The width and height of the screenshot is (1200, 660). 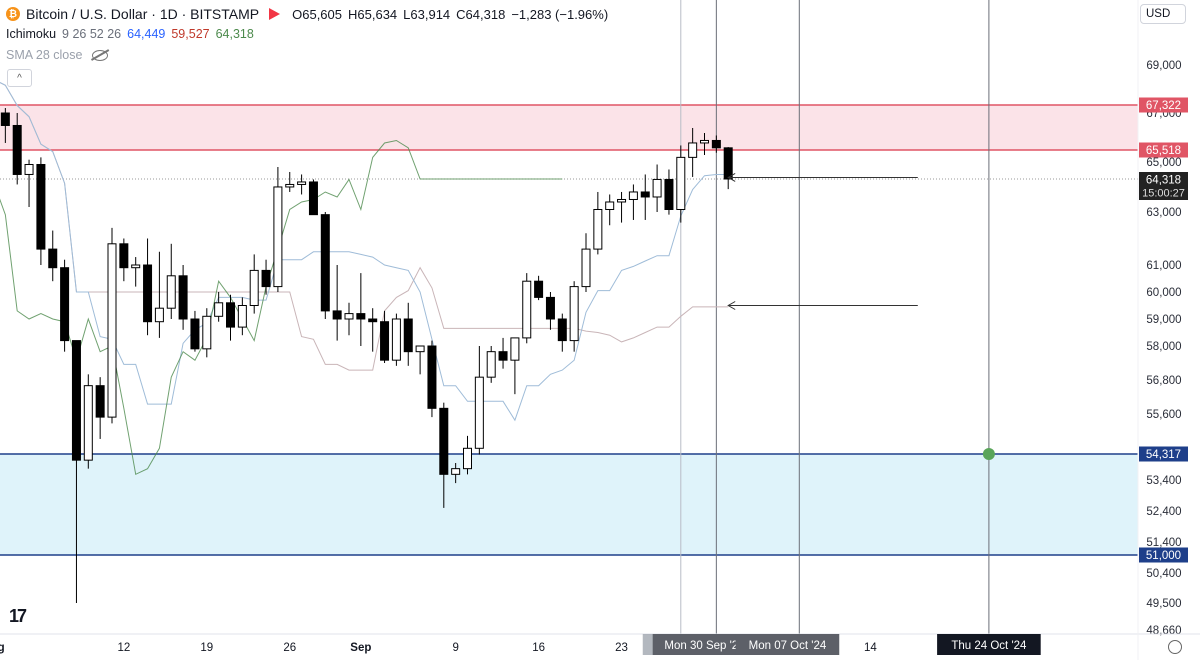 I want to click on ichimoku-params: 9 26 52 26, so click(x=92, y=34).